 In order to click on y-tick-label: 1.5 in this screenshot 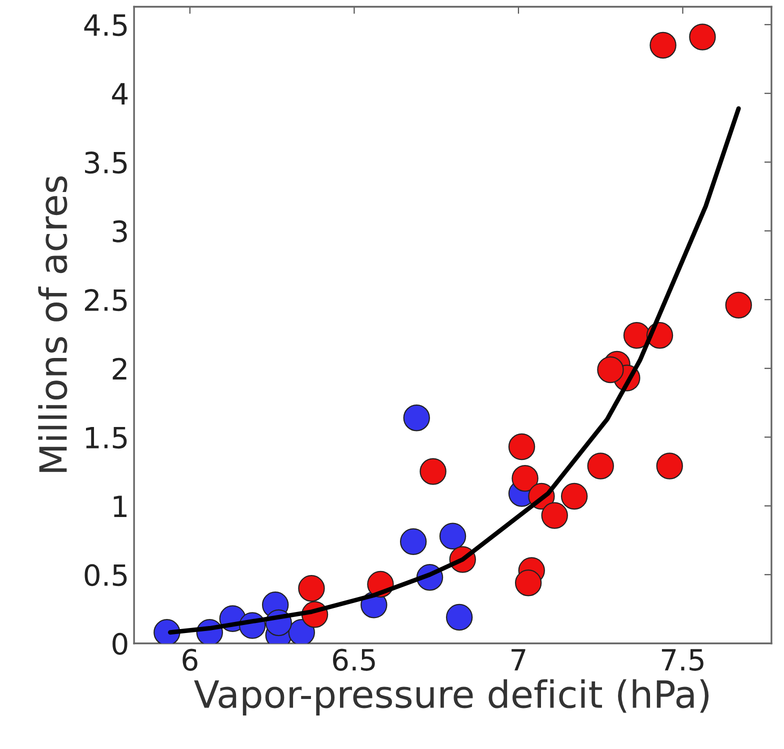, I will do `click(106, 437)`.